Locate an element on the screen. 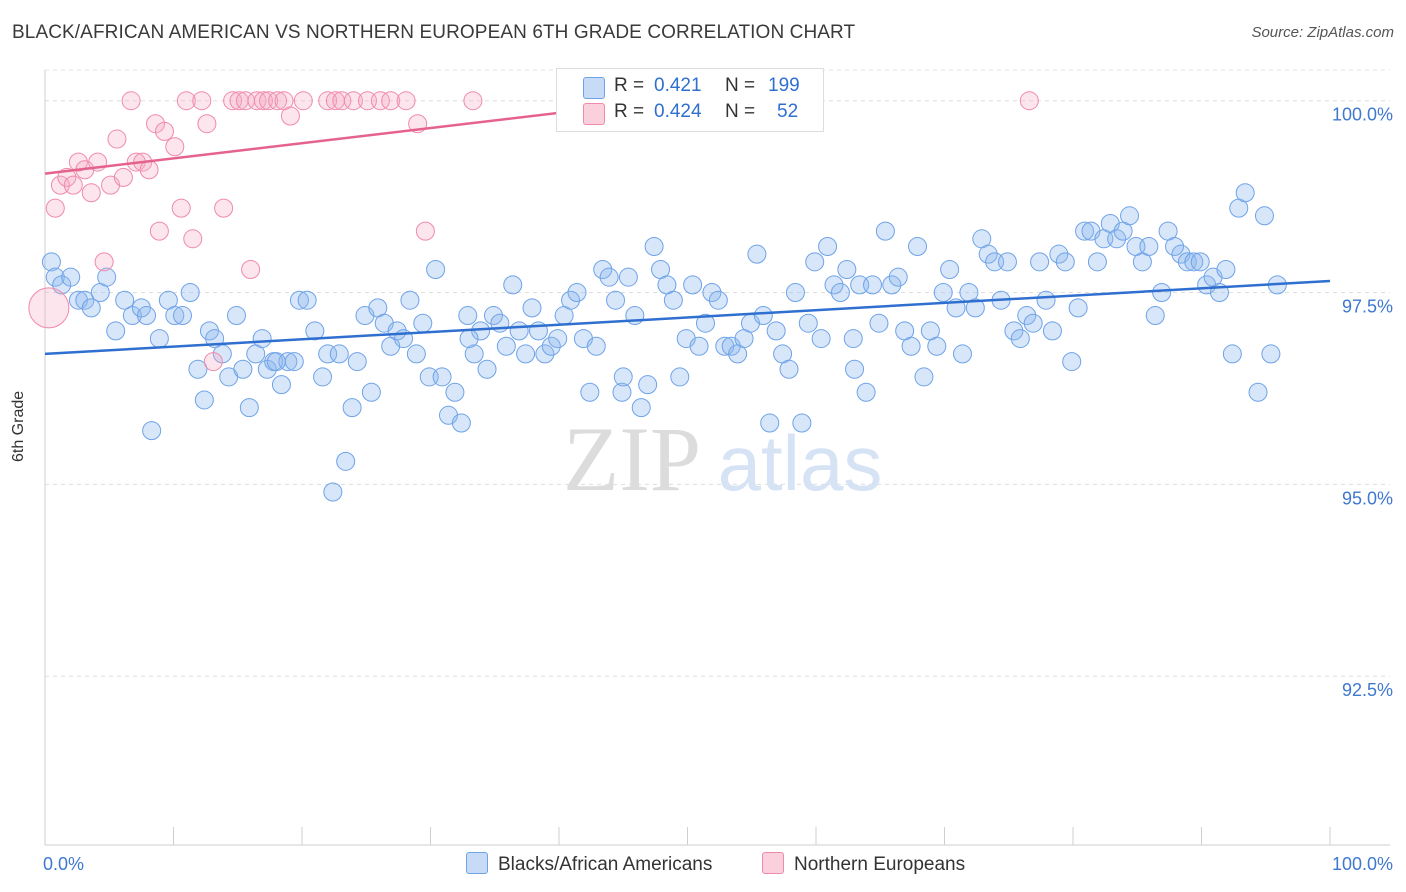 The image size is (1406, 892). y-tick-label: 95.0% is located at coordinates (1367, 498).